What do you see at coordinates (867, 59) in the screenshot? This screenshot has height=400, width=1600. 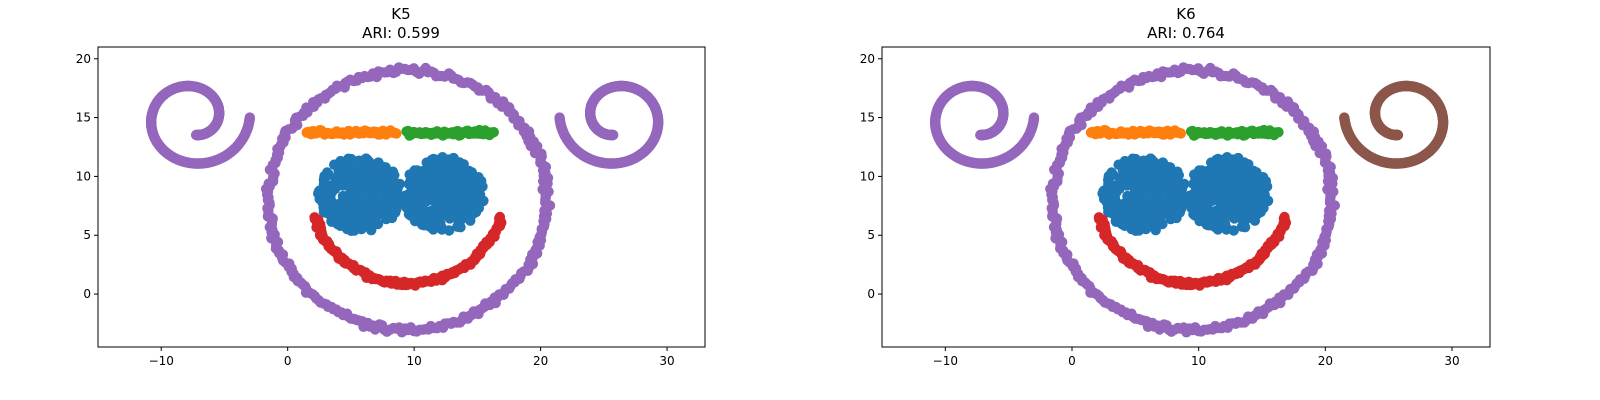 I see `y-tick-label: 20` at bounding box center [867, 59].